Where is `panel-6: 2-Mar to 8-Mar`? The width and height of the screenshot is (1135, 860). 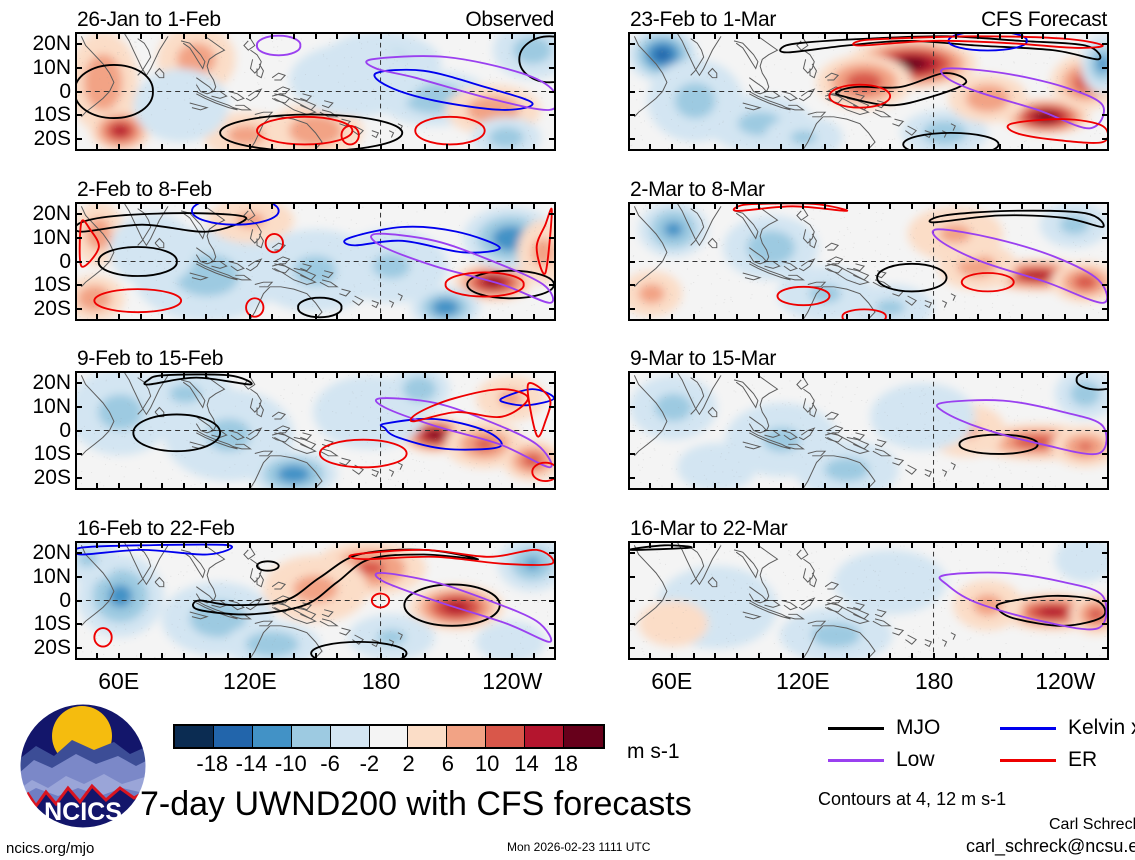
panel-6: 2-Mar to 8-Mar is located at coordinates (868, 249).